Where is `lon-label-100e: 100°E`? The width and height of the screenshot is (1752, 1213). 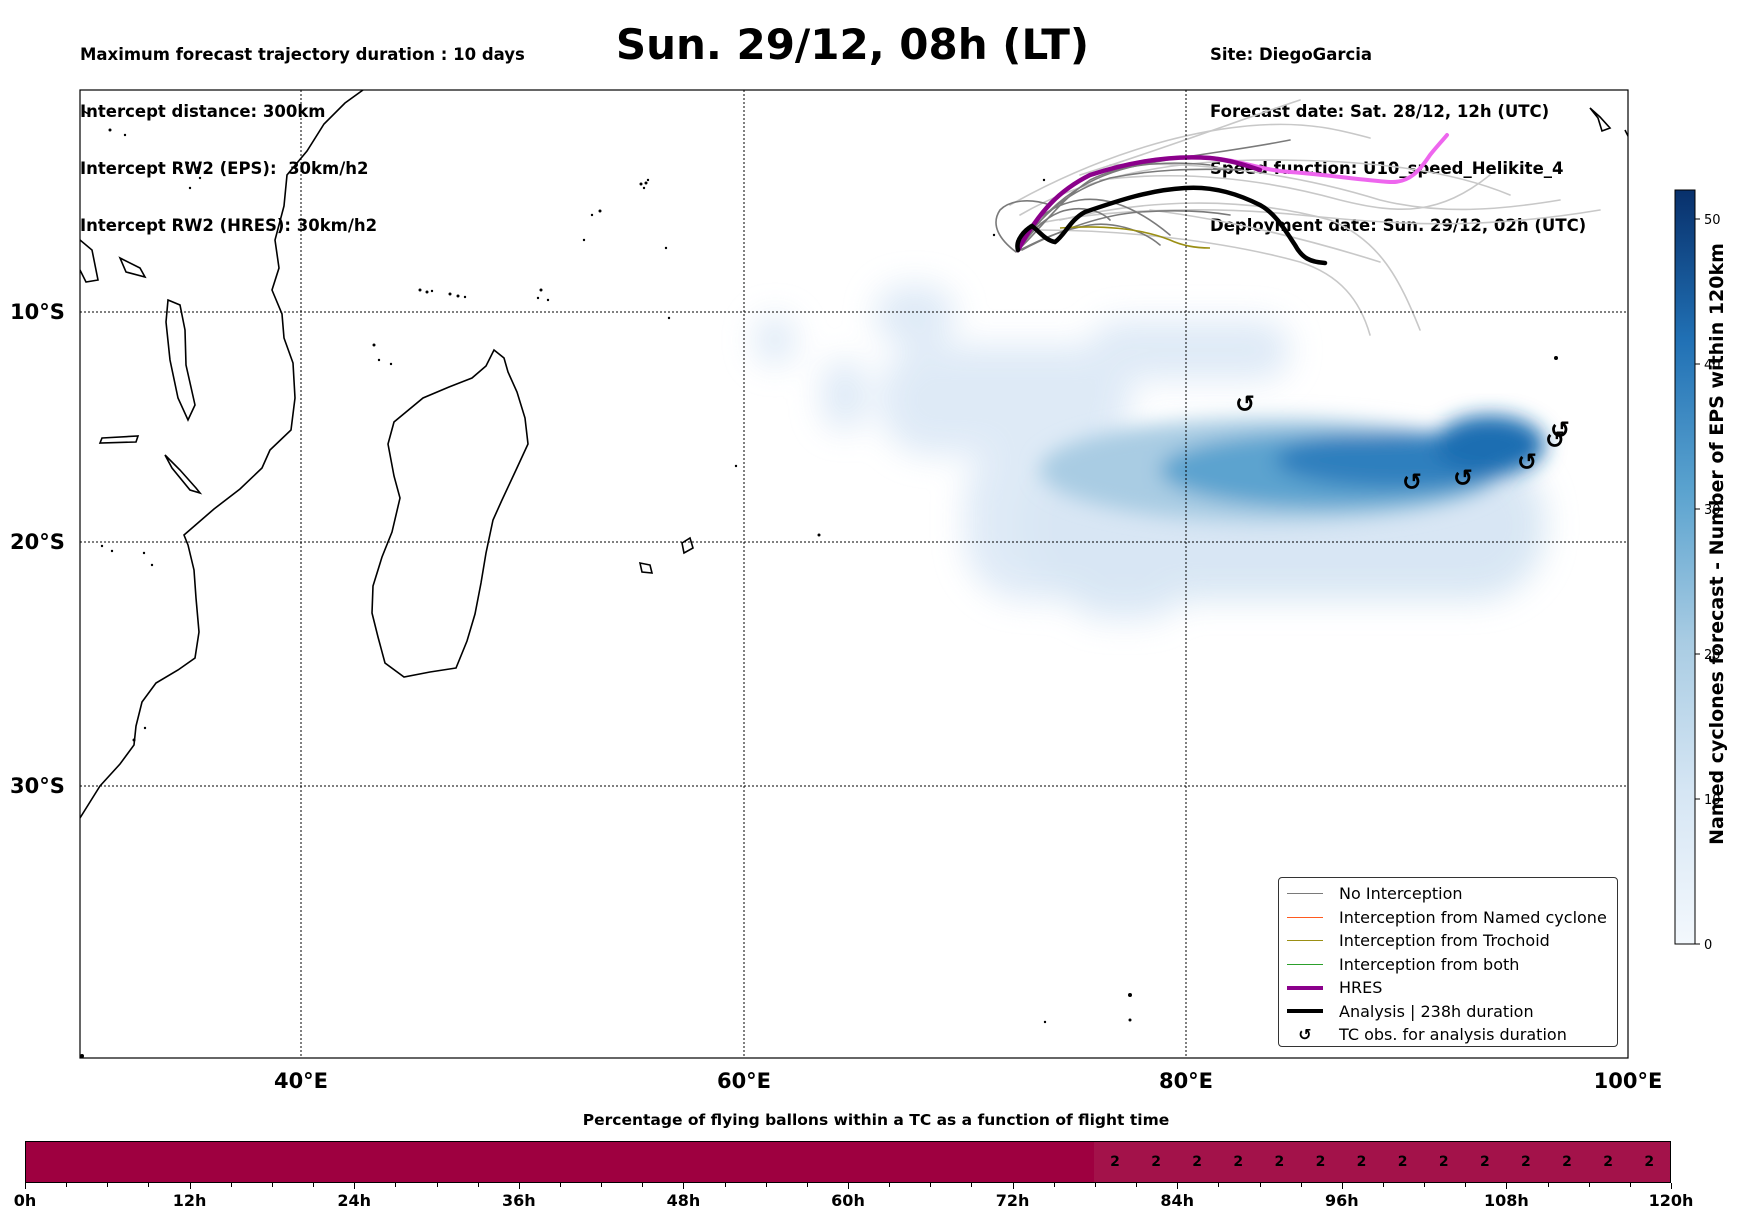 lon-label-100e: 100°E is located at coordinates (1628, 1081).